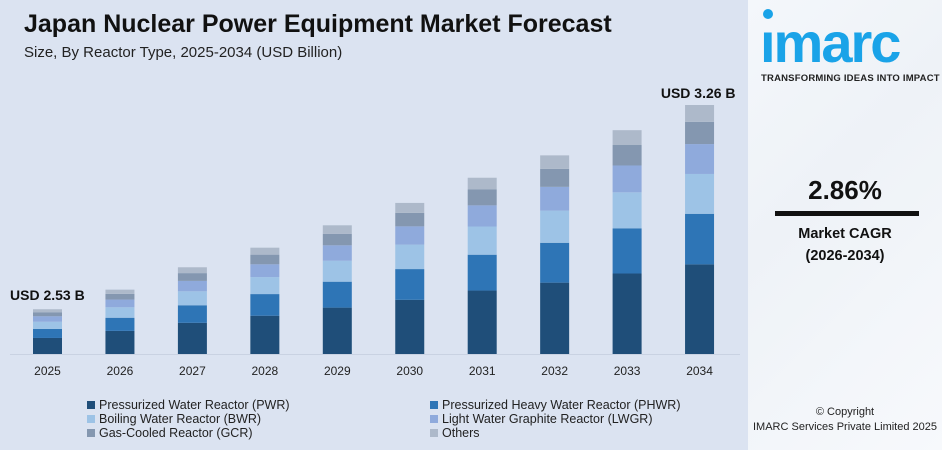 The width and height of the screenshot is (942, 450). Describe the element at coordinates (194, 405) in the screenshot. I see `legend-label: Pressurized Water Reactor (PWR)` at that location.